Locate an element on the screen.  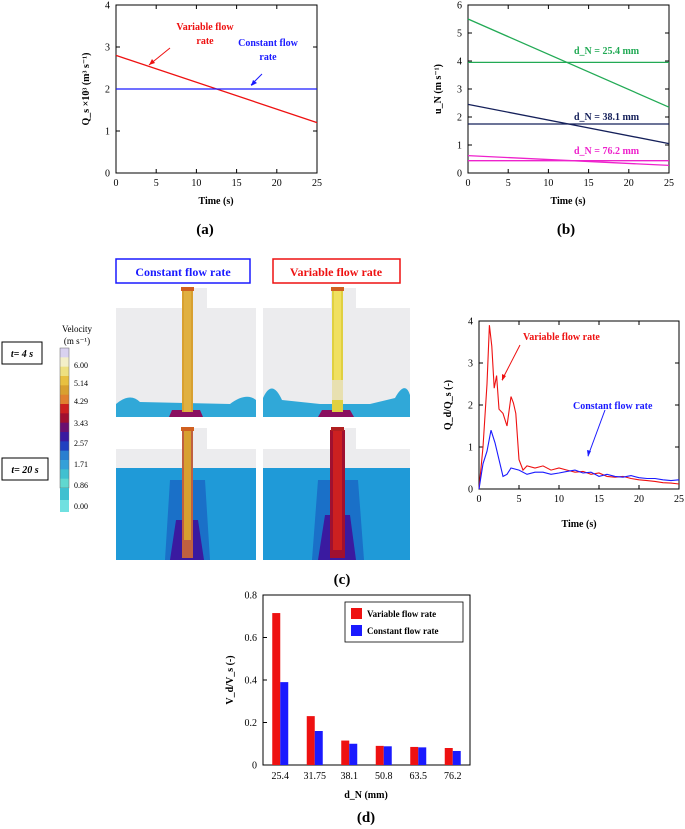
annotation-dn-38: d_N = 38.1 mm is located at coordinates (607, 117).